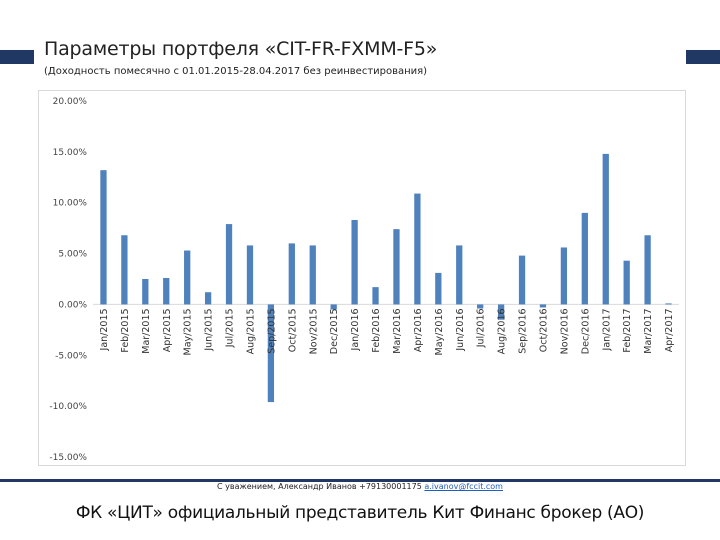 The width and height of the screenshot is (720, 540). I want to click on bar-Oct/2016, so click(543, 306).